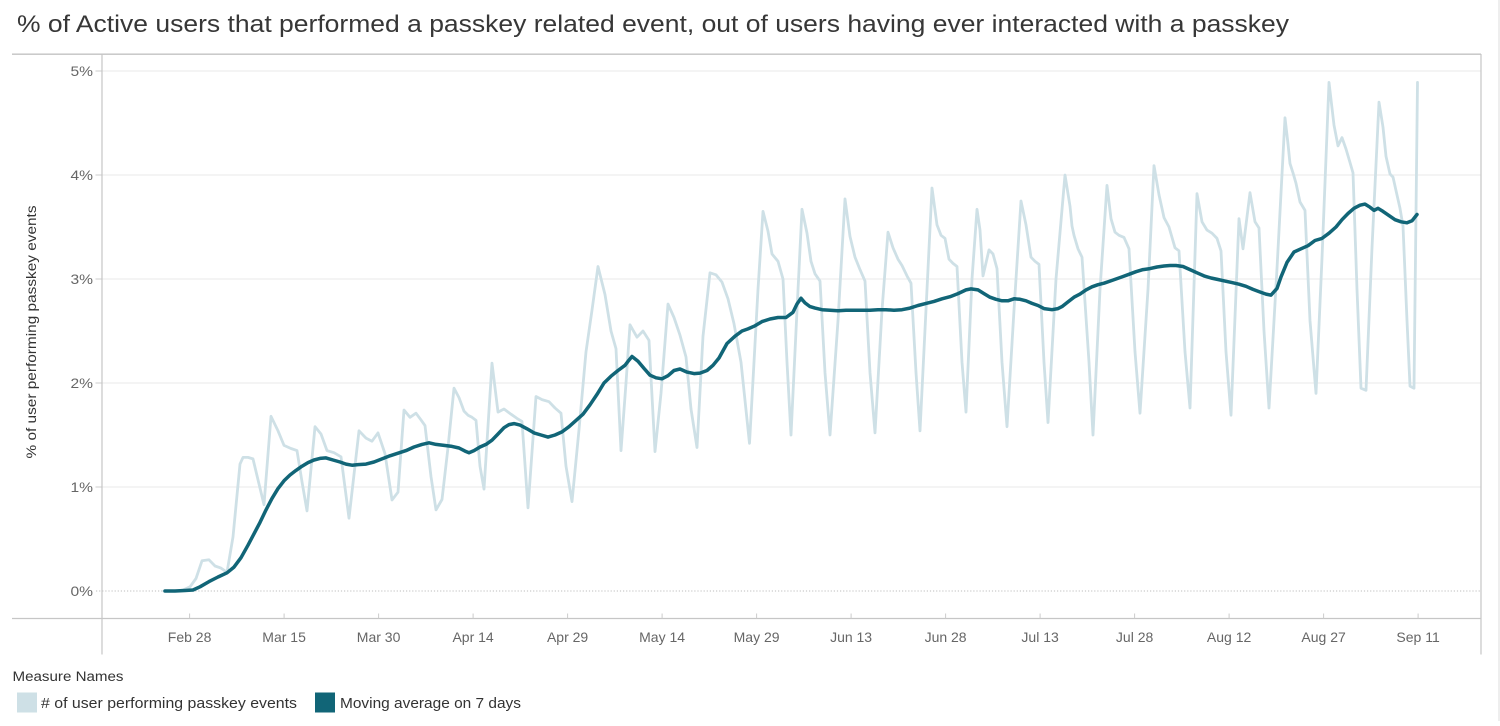  I want to click on svg-text: May 14, so click(662, 637).